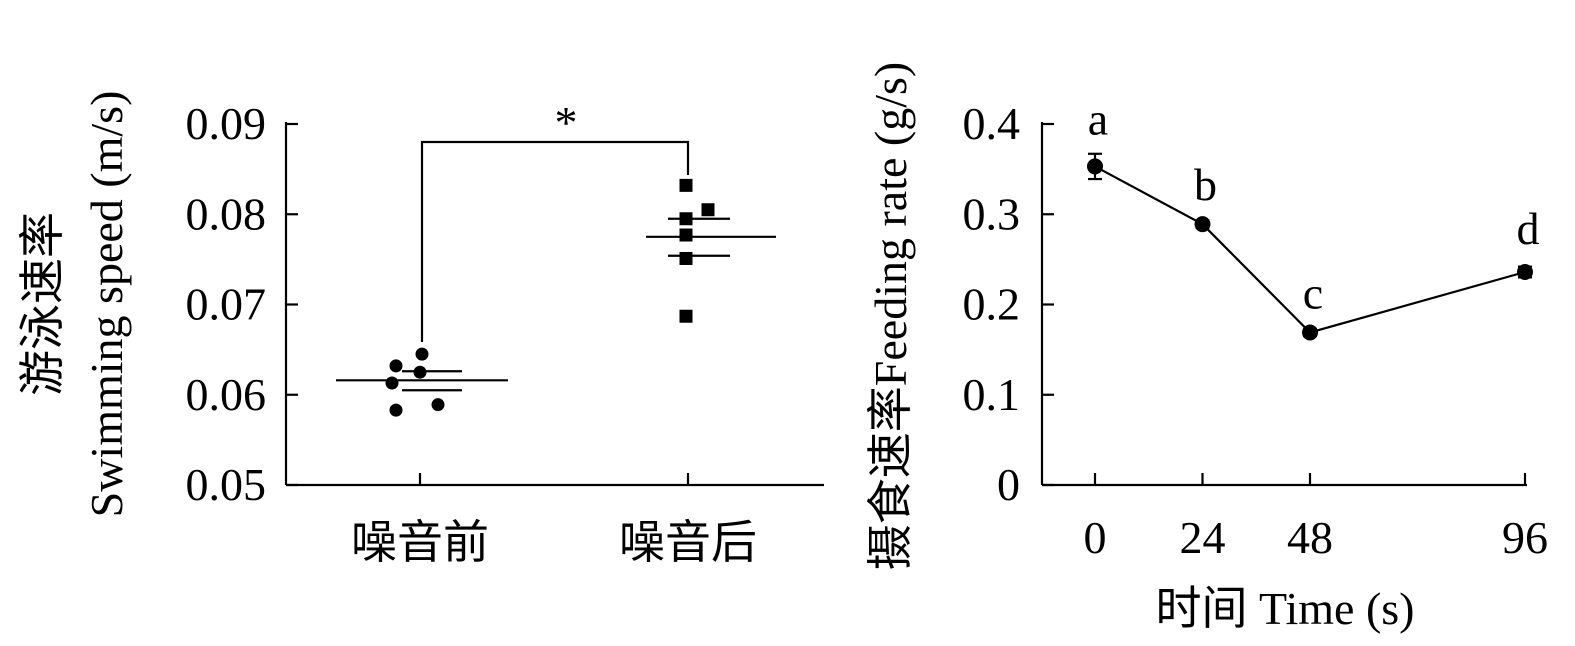 This screenshot has height=646, width=1575. Describe the element at coordinates (992, 213) in the screenshot. I see `right-y-tick-label: 0.3` at that location.